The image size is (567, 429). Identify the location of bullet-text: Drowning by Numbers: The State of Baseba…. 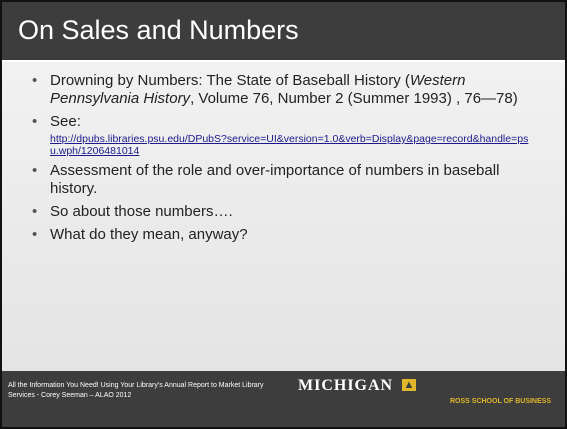
(230, 80).